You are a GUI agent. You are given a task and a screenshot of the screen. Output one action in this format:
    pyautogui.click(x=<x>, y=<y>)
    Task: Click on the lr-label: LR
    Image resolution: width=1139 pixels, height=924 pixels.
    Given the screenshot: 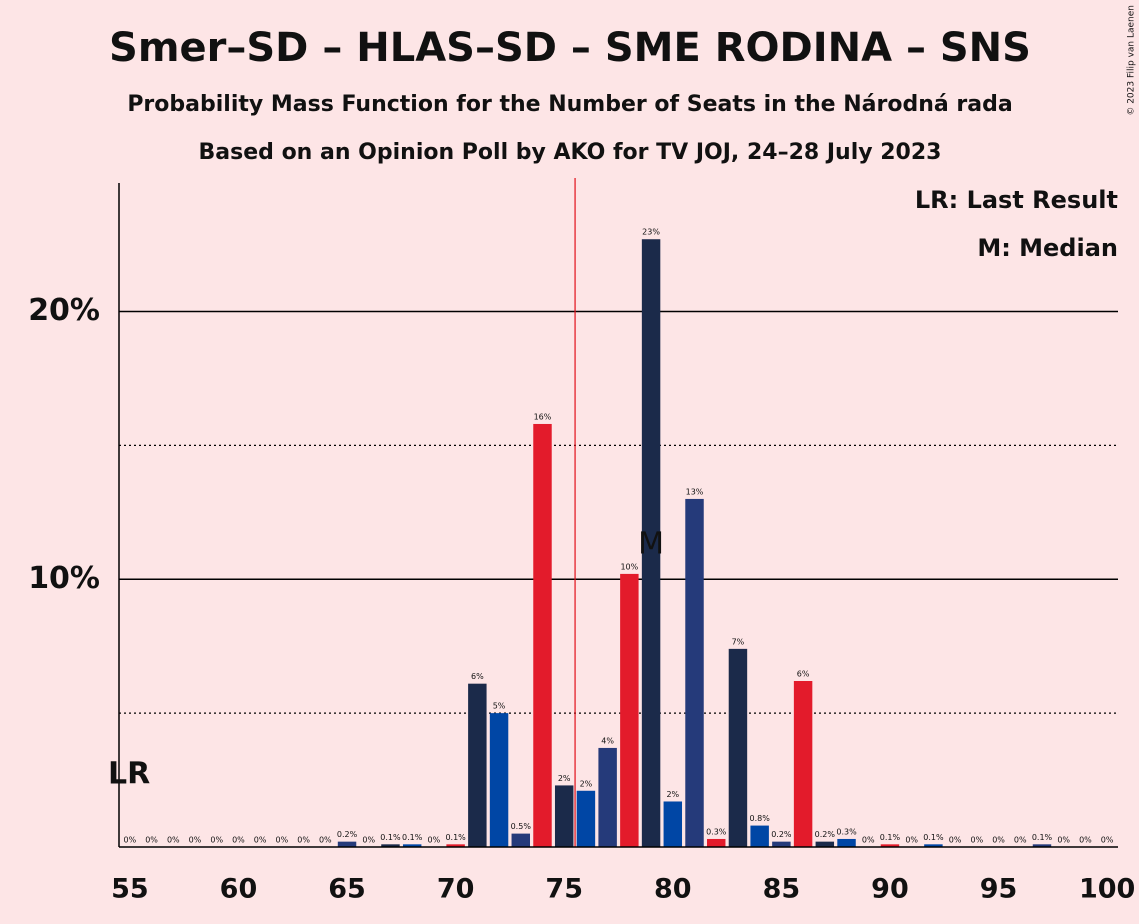 What is the action you would take?
    pyautogui.click(x=129, y=774)
    